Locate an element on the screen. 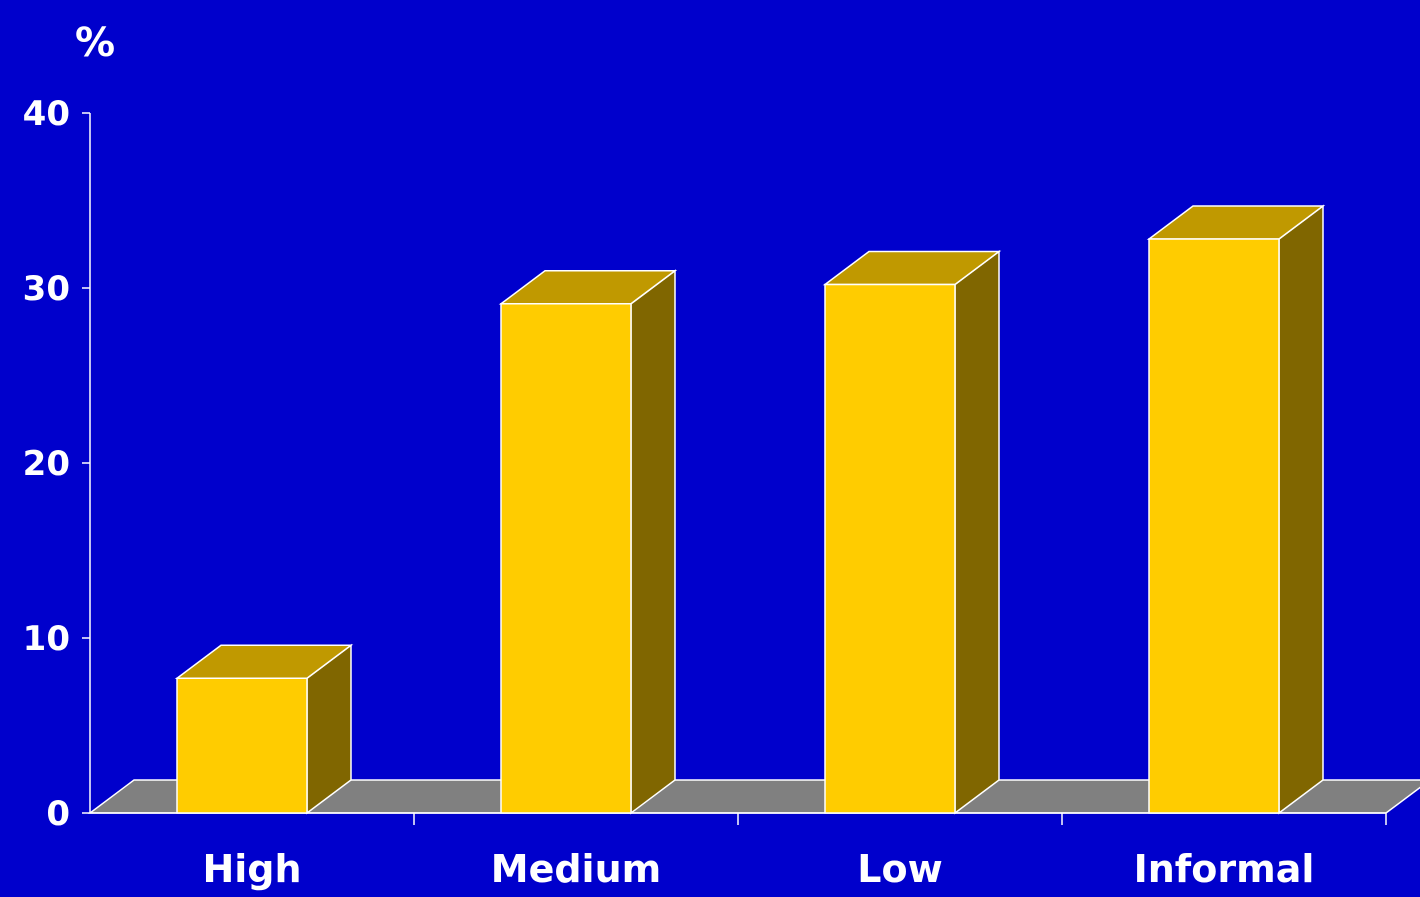 The width and height of the screenshot is (1420, 897). x-category-label: Low is located at coordinates (899, 869).